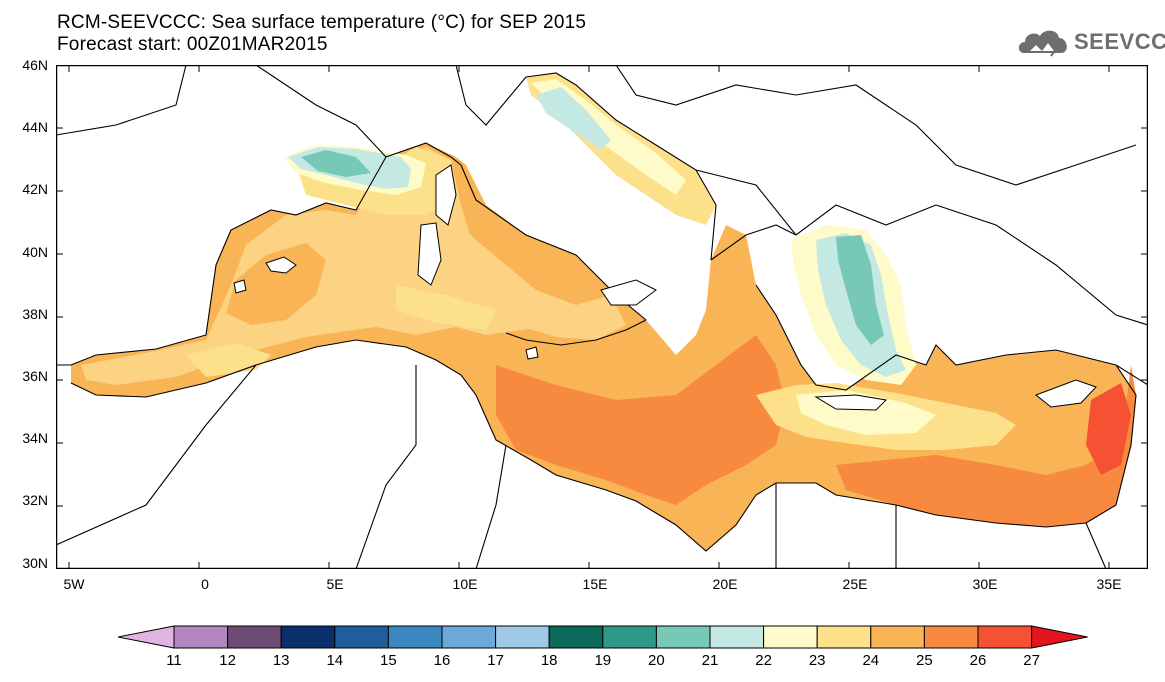 The height and width of the screenshot is (682, 1165). I want to click on colorbar-label: 16, so click(442, 660).